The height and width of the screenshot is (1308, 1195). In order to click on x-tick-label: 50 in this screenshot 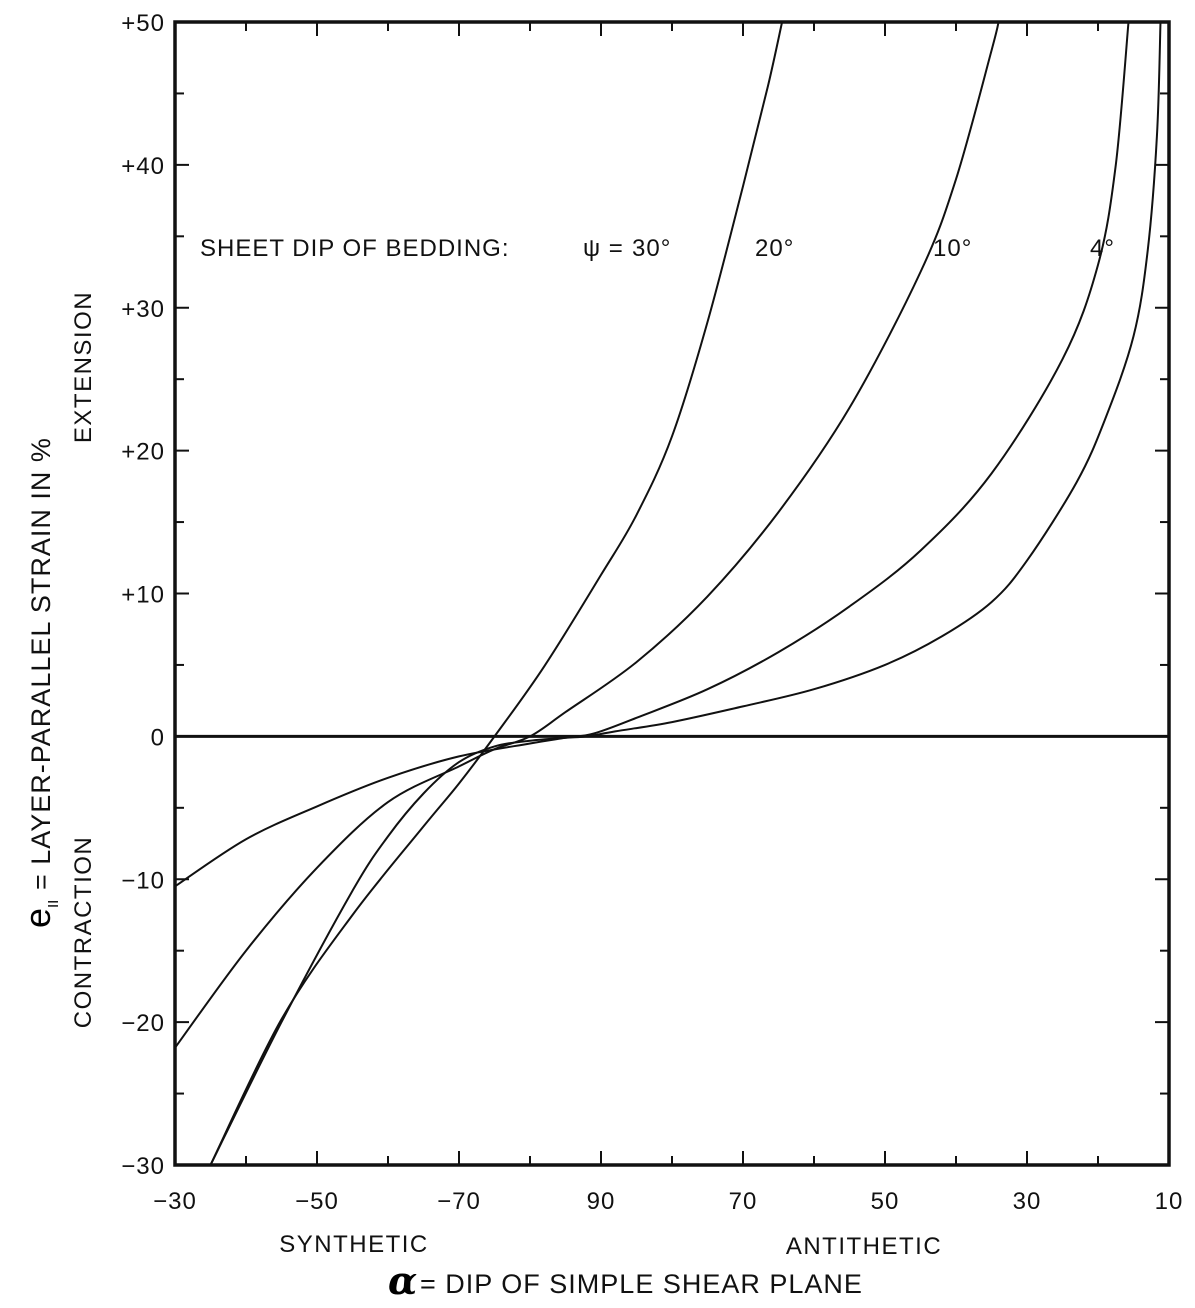, I will do `click(885, 1201)`.